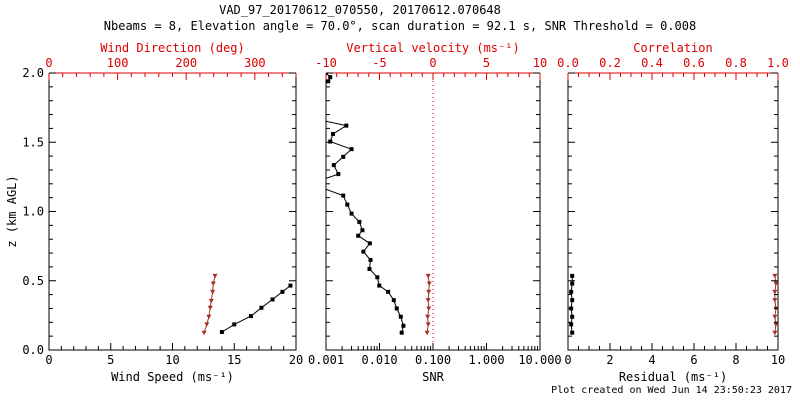  I want to click on wind-direction-series, so click(209, 304).